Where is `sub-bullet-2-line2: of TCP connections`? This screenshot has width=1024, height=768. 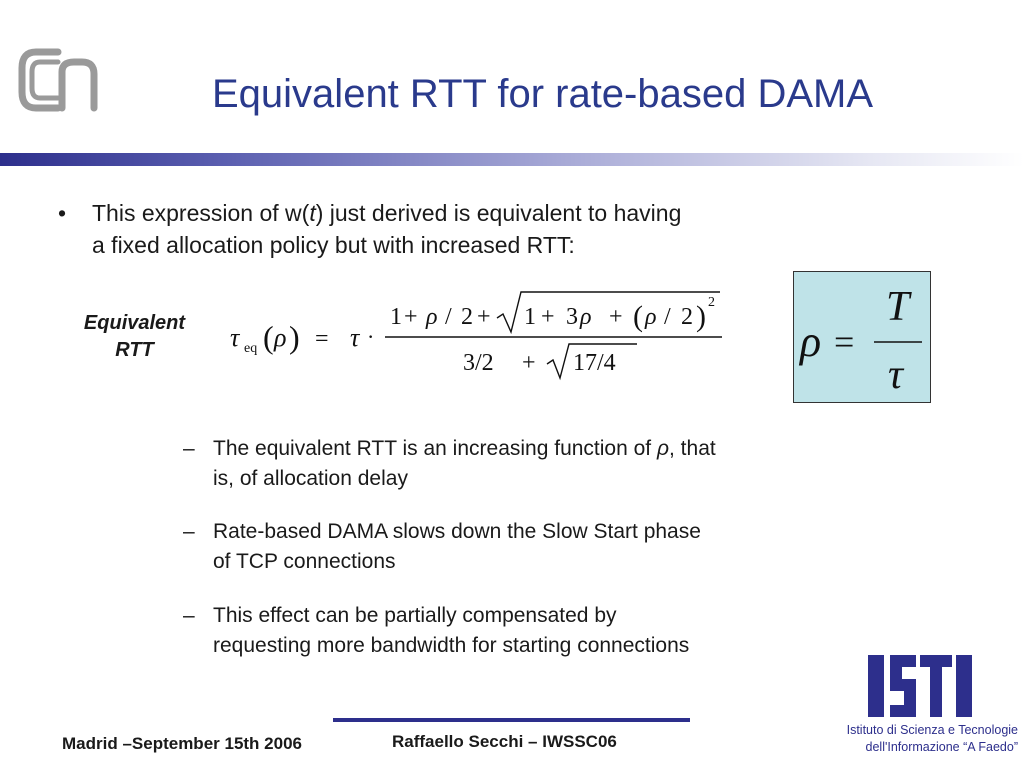 sub-bullet-2-line2: of TCP connections is located at coordinates (304, 561).